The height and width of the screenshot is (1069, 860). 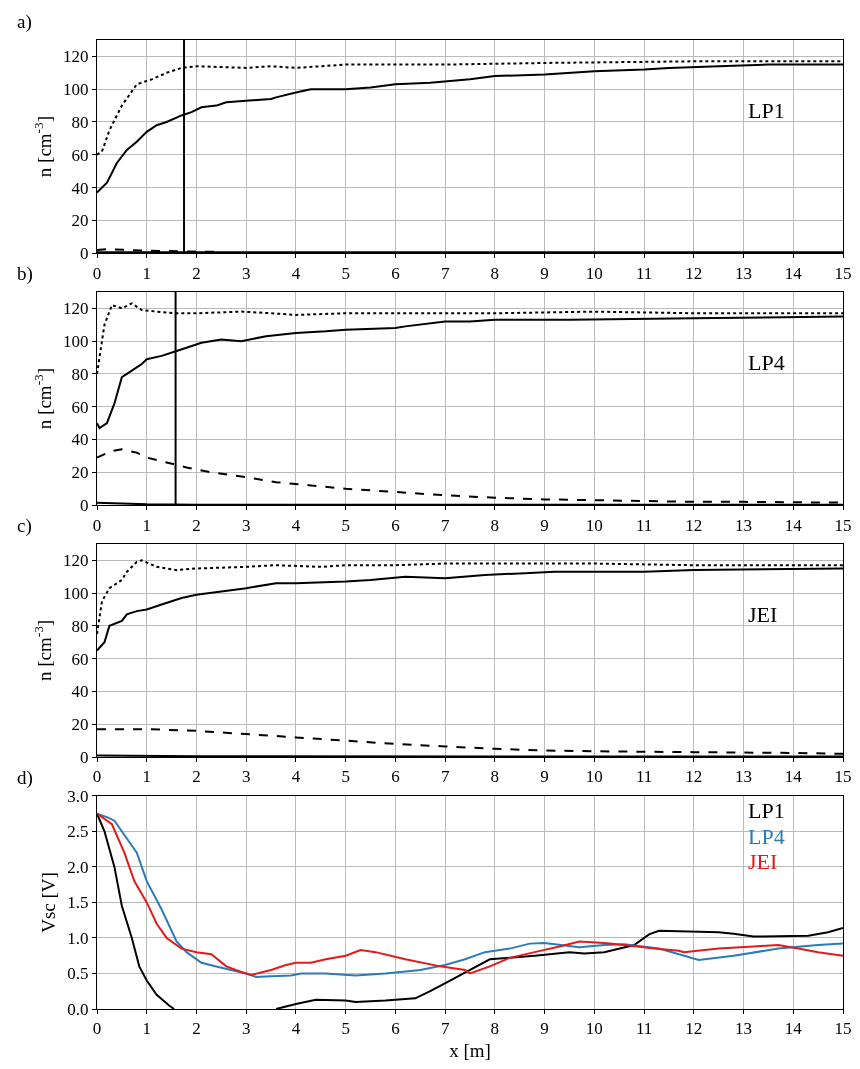 I want to click on y-tick-label: 3.0, so click(x=78, y=796).